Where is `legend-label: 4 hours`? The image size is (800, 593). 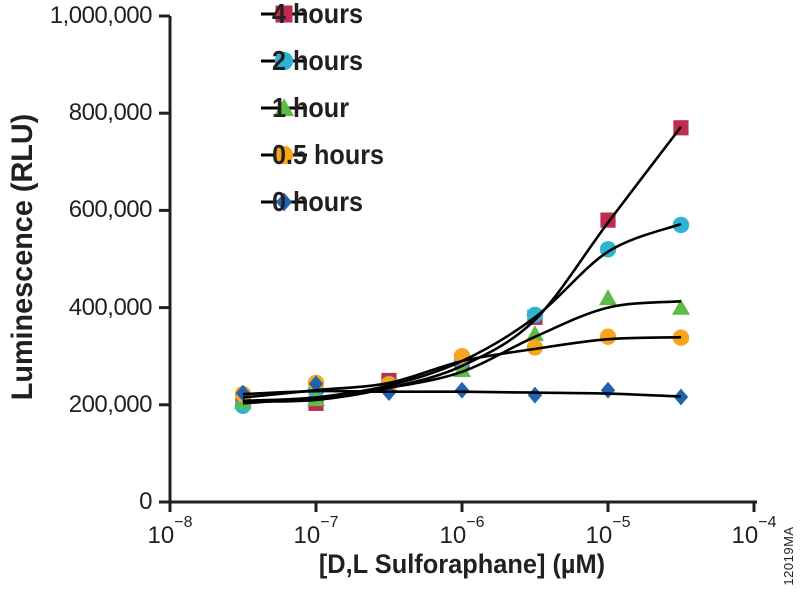 legend-label: 4 hours is located at coordinates (318, 14).